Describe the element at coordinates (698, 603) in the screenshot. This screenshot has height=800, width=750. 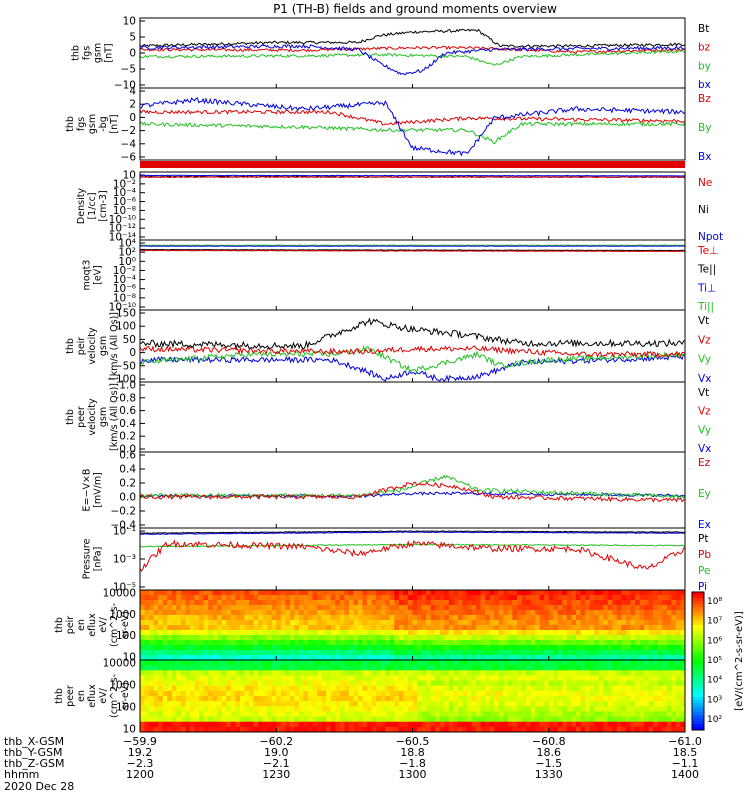
I see `colorbar-cell` at that location.